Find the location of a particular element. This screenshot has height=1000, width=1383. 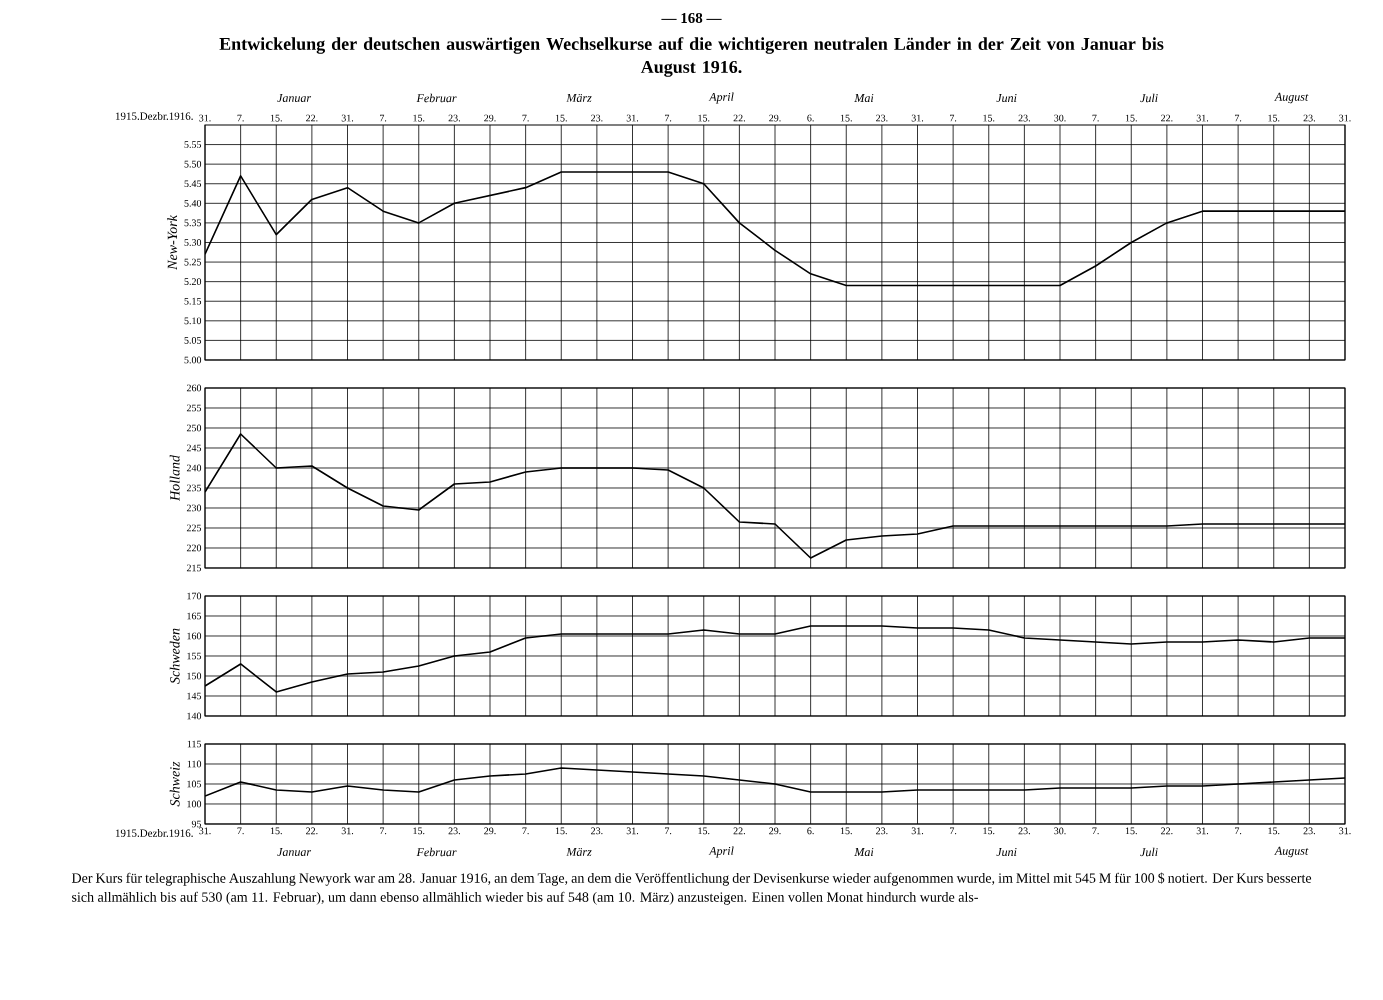

y-axis-title: Schweiz is located at coordinates (174, 784).